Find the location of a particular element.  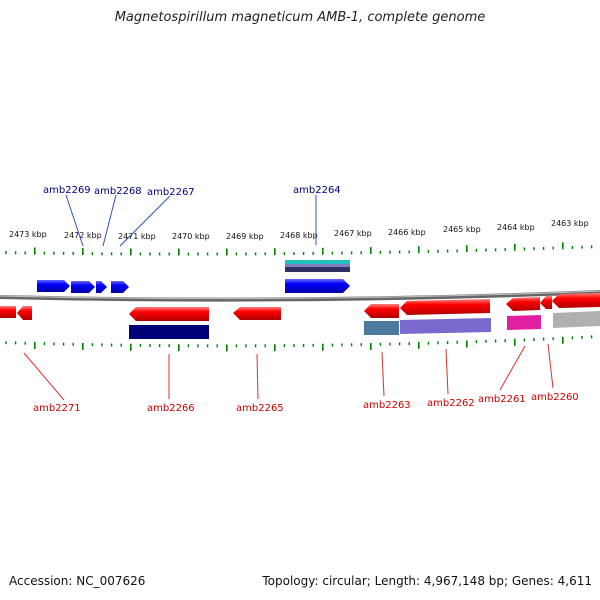

gene-arrow-amb2271 is located at coordinates (8, 312).